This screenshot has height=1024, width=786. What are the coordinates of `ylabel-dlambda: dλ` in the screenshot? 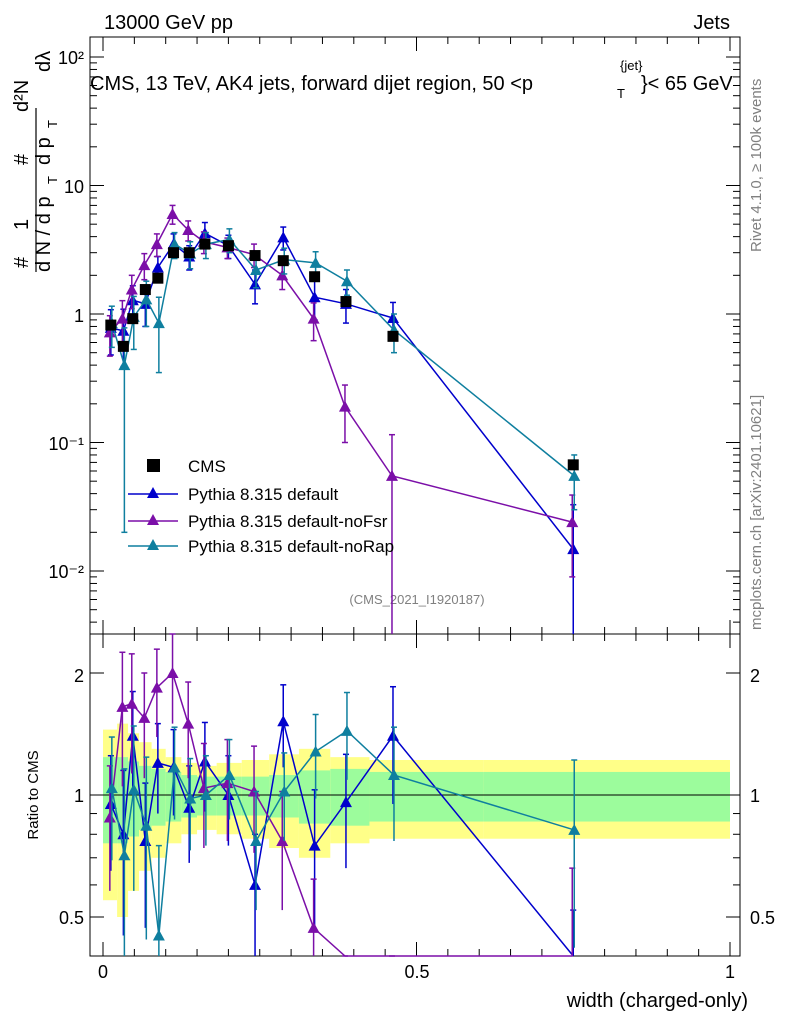 It's located at (44, 61).